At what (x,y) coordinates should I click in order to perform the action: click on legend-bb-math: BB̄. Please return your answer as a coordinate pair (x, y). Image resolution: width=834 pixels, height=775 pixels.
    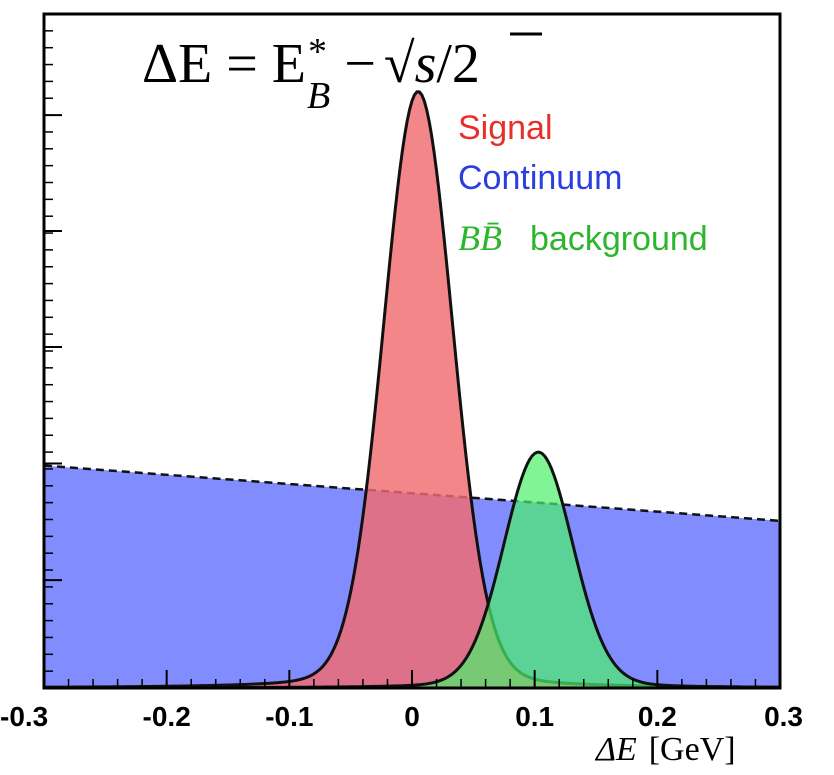
    Looking at the image, I should click on (480, 238).